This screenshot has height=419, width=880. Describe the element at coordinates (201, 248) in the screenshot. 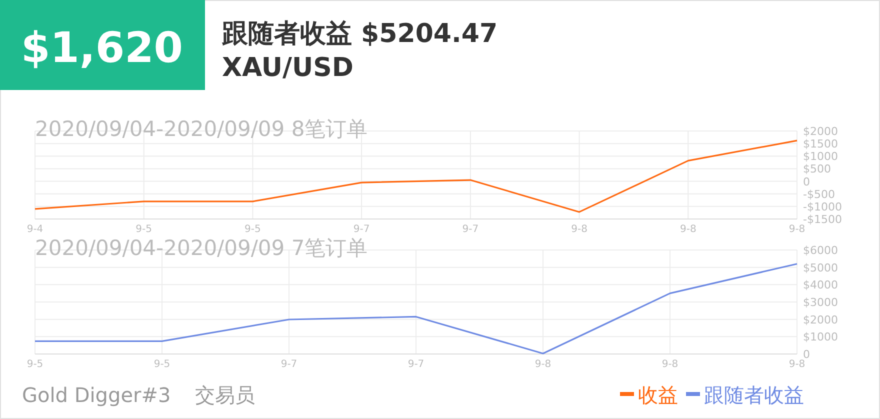

I see `chart-title: 2020/09/04-2020/09/09 7笔订单` at that location.